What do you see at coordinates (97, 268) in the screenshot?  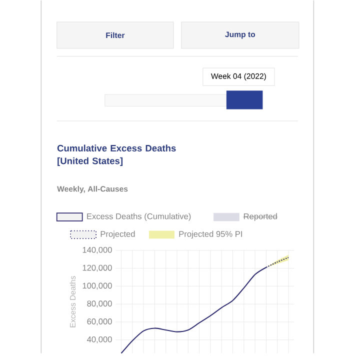 I see `y-tick-label: 120,000` at bounding box center [97, 268].